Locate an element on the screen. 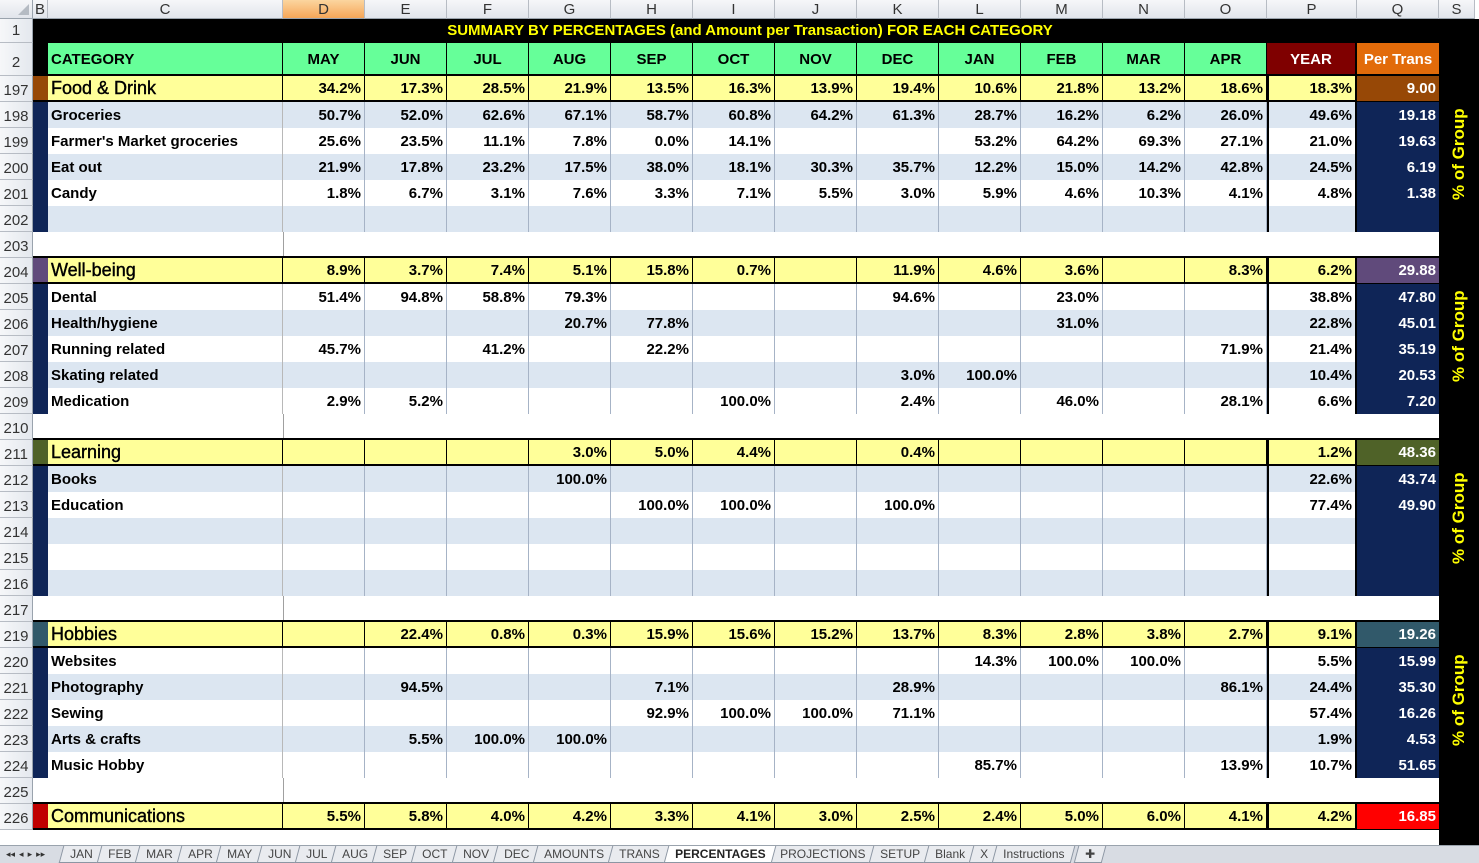 This screenshot has width=1479, height=863. cell-dec: 35.7% is located at coordinates (898, 167).